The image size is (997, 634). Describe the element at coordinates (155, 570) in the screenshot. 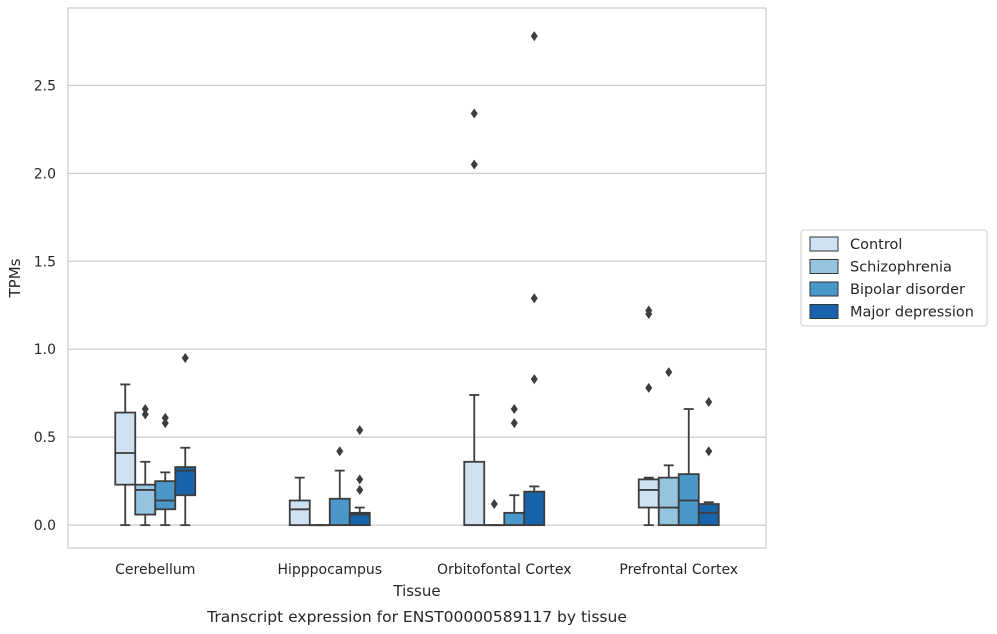

I see `x-tick-label: Cerebellum` at that location.